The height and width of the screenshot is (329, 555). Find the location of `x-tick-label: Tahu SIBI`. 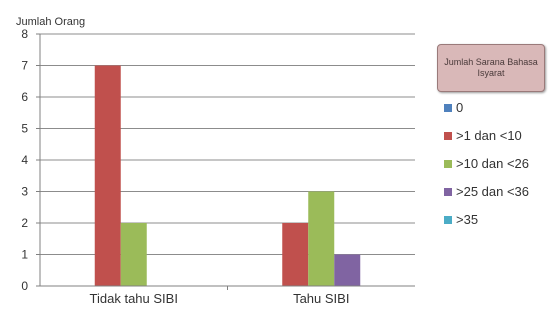

x-tick-label: Tahu SIBI is located at coordinates (321, 298).